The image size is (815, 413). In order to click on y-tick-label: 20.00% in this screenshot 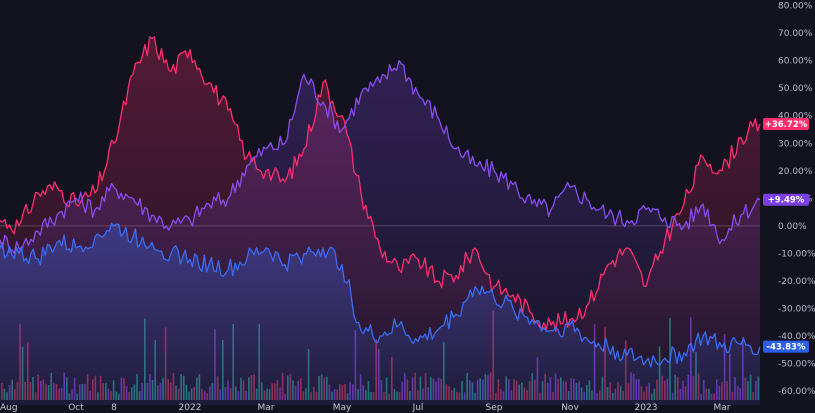, I will do `click(795, 172)`.